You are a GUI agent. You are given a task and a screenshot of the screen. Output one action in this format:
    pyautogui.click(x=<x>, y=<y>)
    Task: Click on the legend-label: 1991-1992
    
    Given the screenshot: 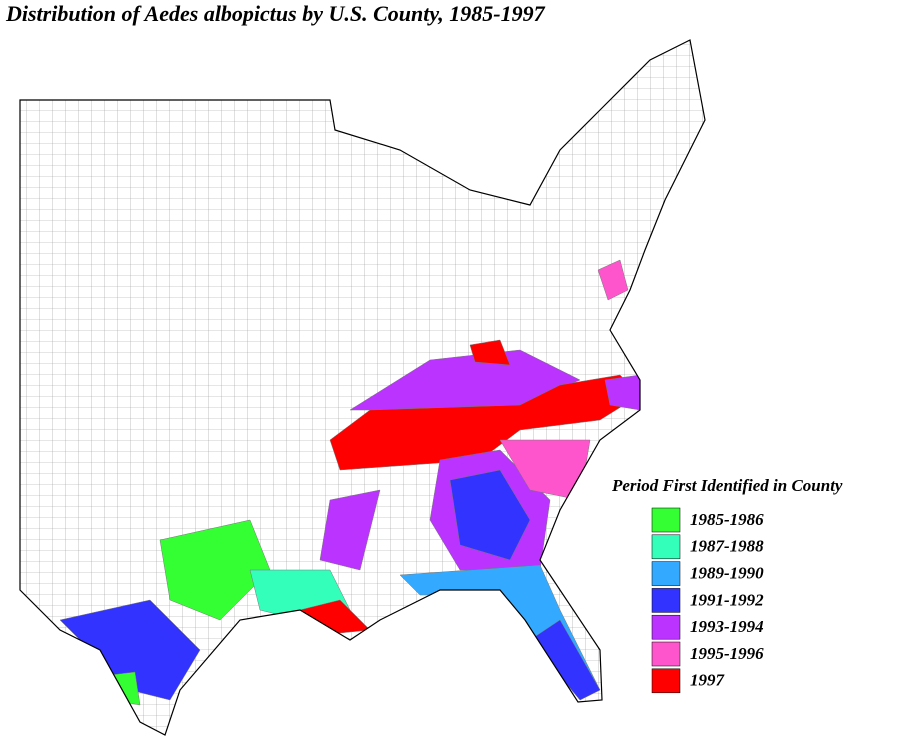 What is the action you would take?
    pyautogui.click(x=727, y=599)
    